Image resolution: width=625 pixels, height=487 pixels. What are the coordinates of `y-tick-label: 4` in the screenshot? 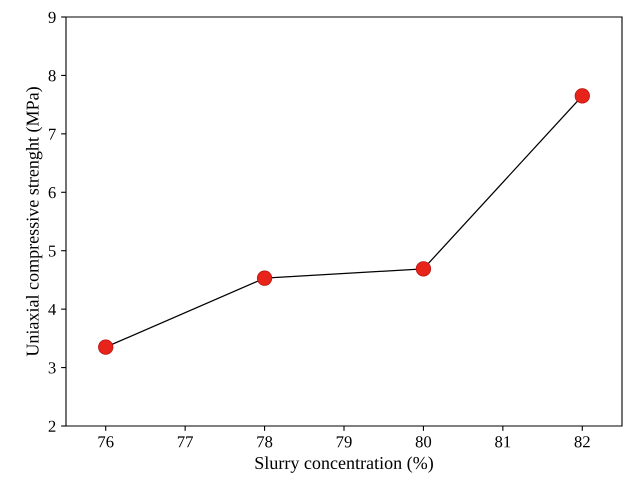 It's located at (52, 309).